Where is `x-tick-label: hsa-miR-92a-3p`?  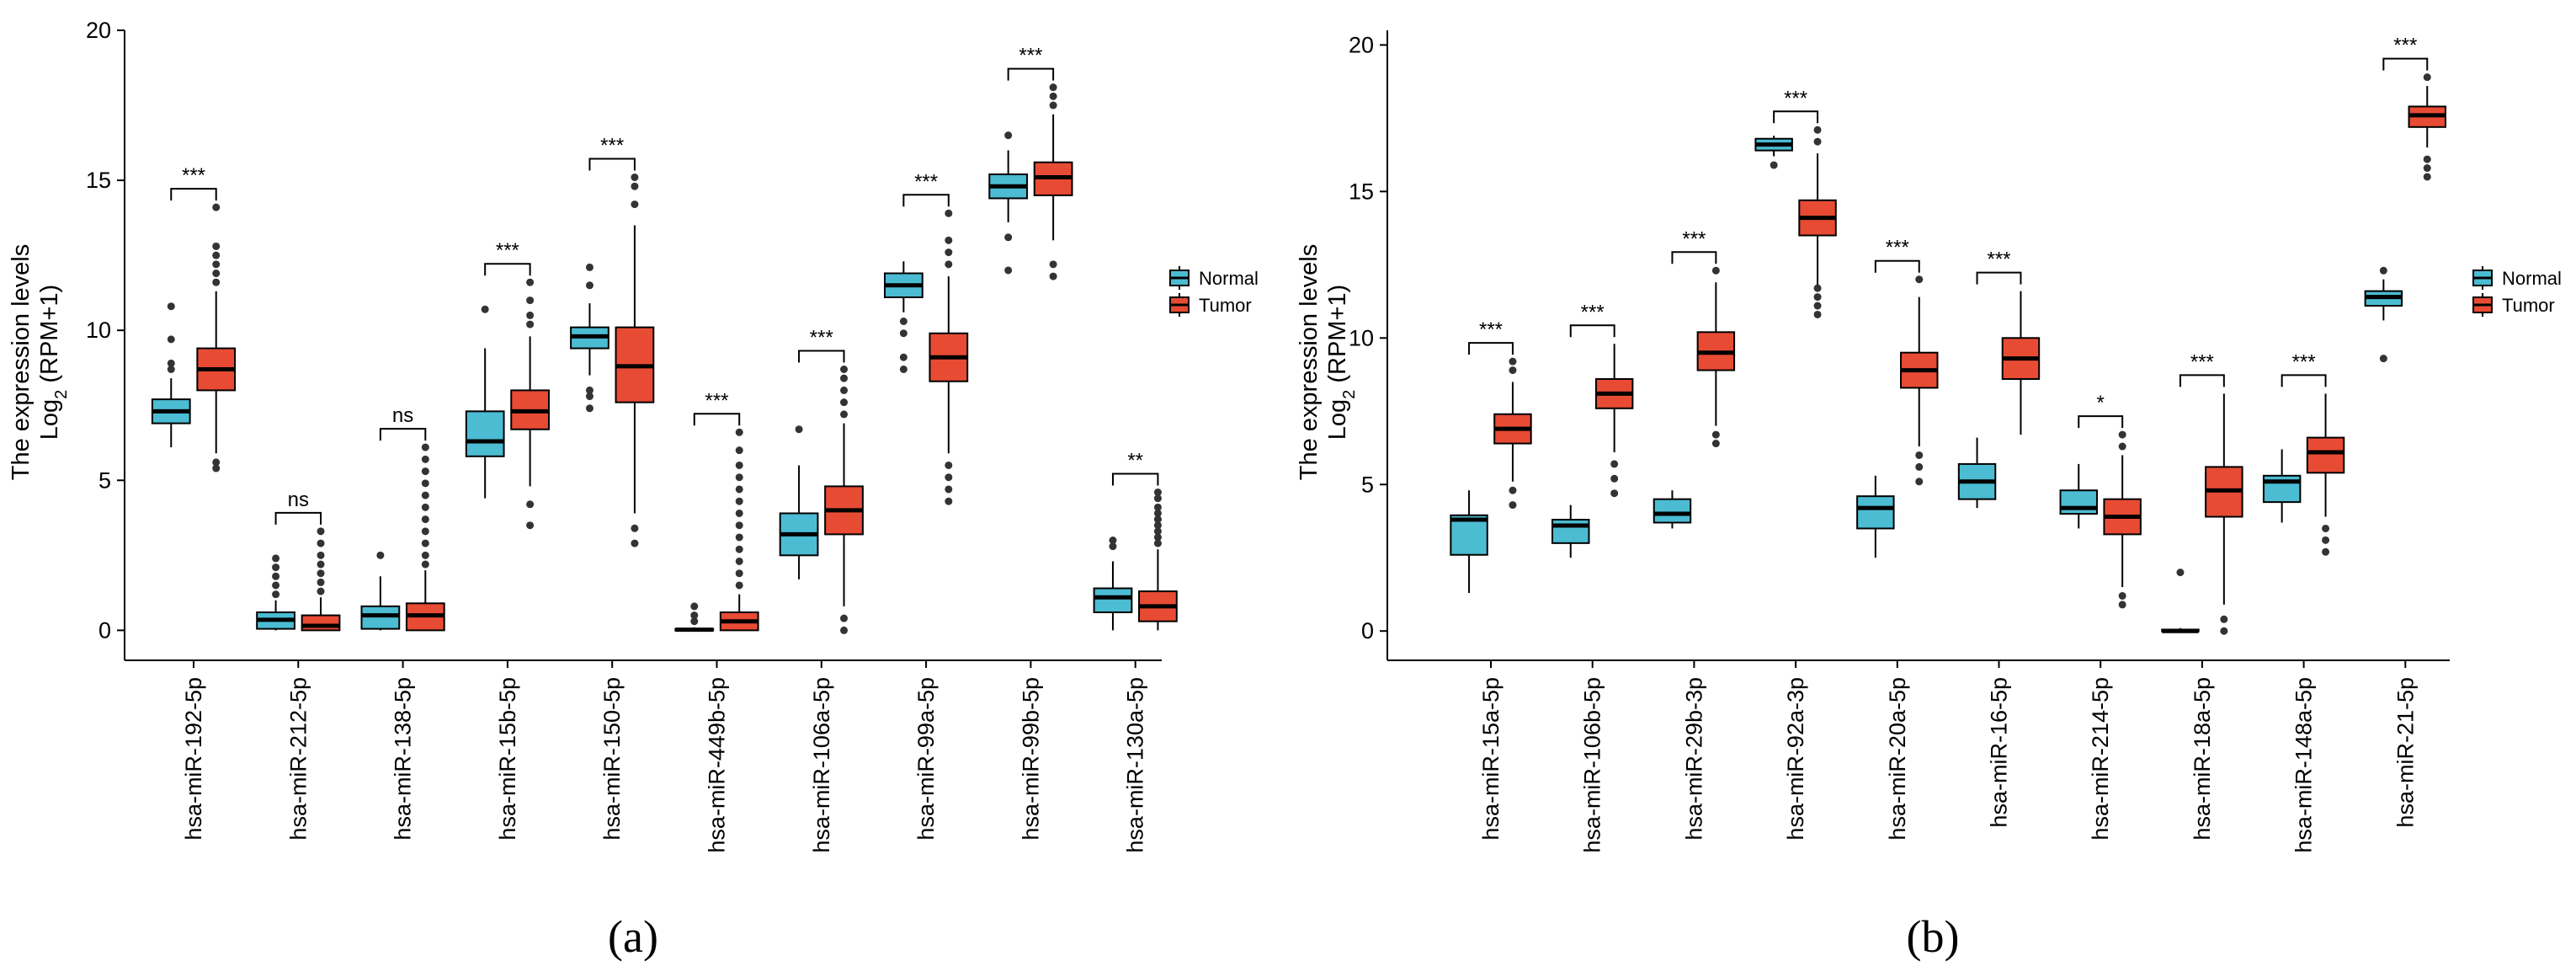 x-tick-label: hsa-miR-92a-3p is located at coordinates (1796, 759).